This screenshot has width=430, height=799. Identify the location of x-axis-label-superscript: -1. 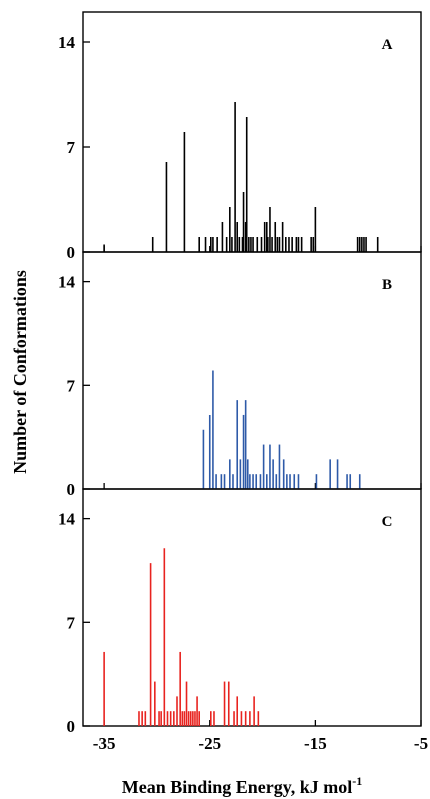
(357, 781).